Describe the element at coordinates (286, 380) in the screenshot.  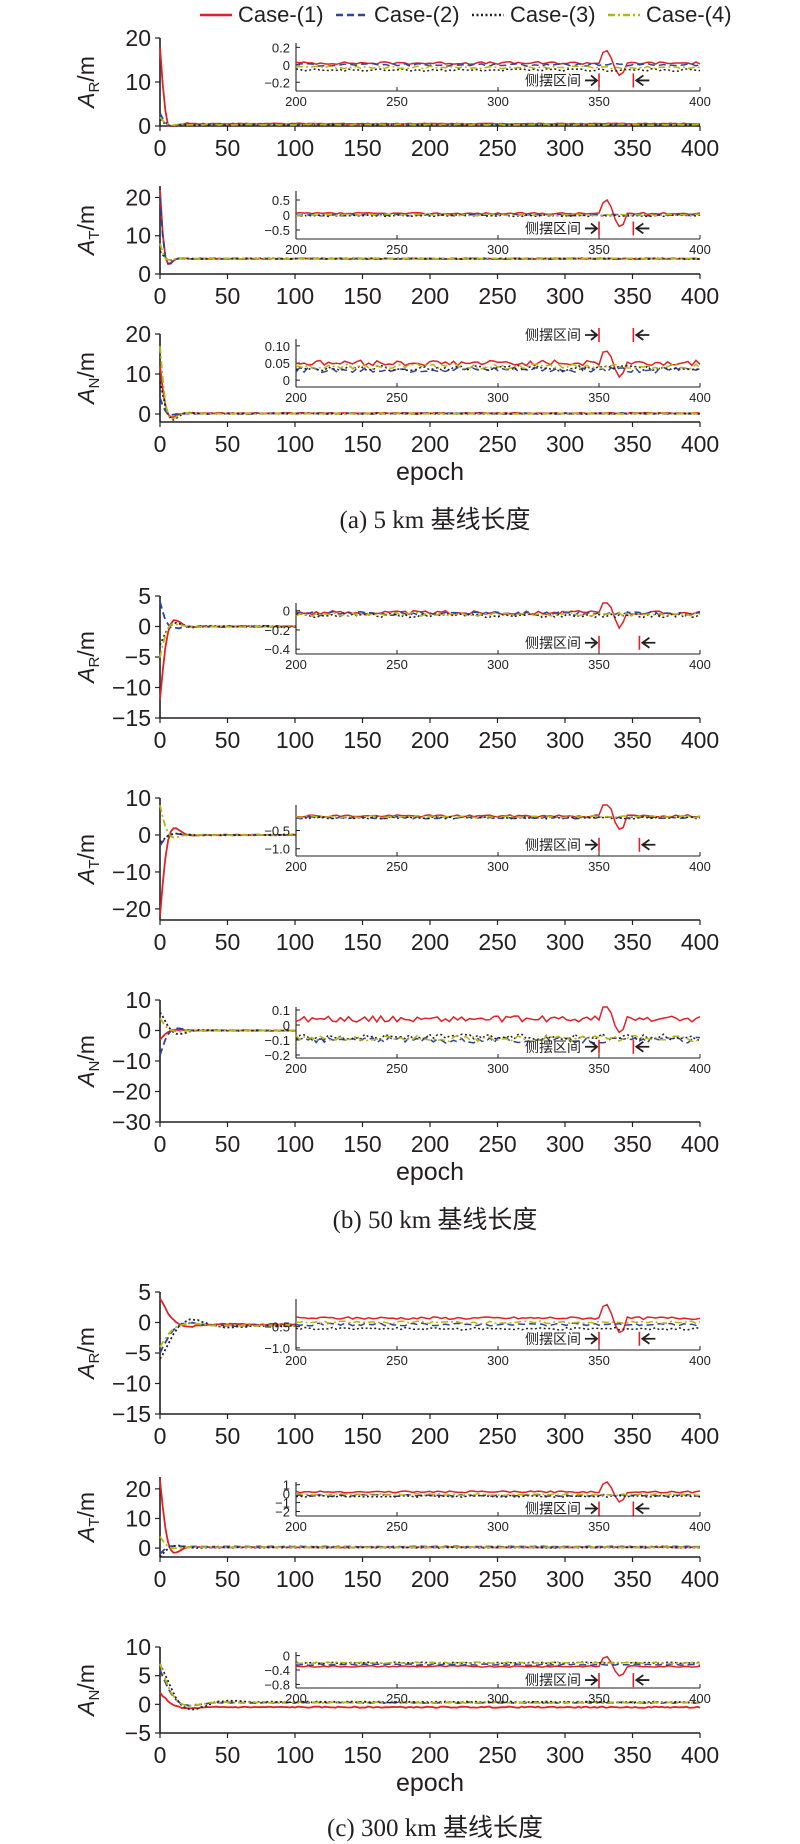
I see `inset-y-tick-label: 0` at that location.